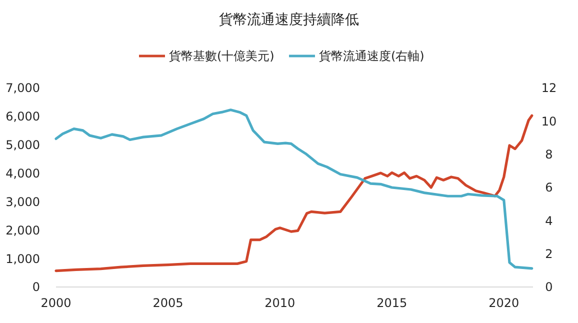 This screenshot has height=323, width=578. I want to click on y2-tick-label: 4, so click(549, 221).